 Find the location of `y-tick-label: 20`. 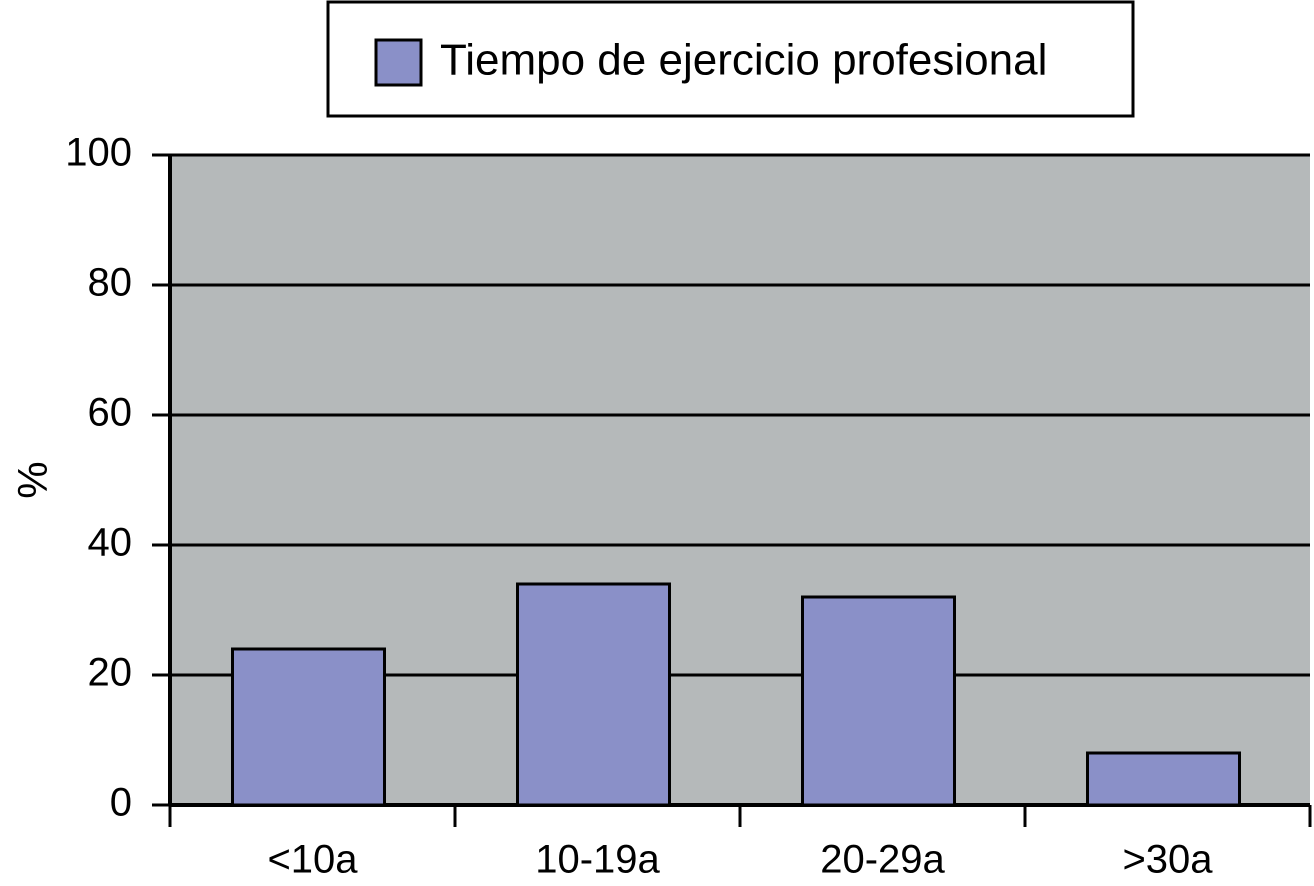

y-tick-label: 20 is located at coordinates (110, 673).